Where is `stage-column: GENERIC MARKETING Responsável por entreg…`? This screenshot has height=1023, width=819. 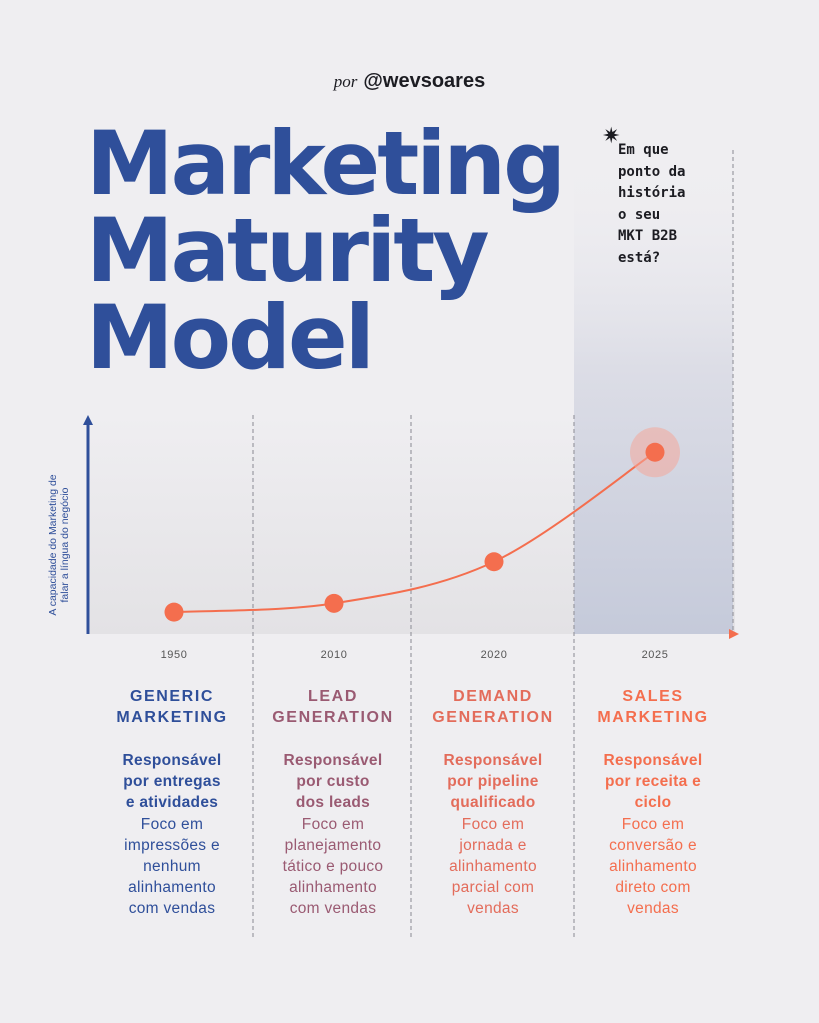 stage-column: GENERIC MARKETING Responsável por entreg… is located at coordinates (172, 803).